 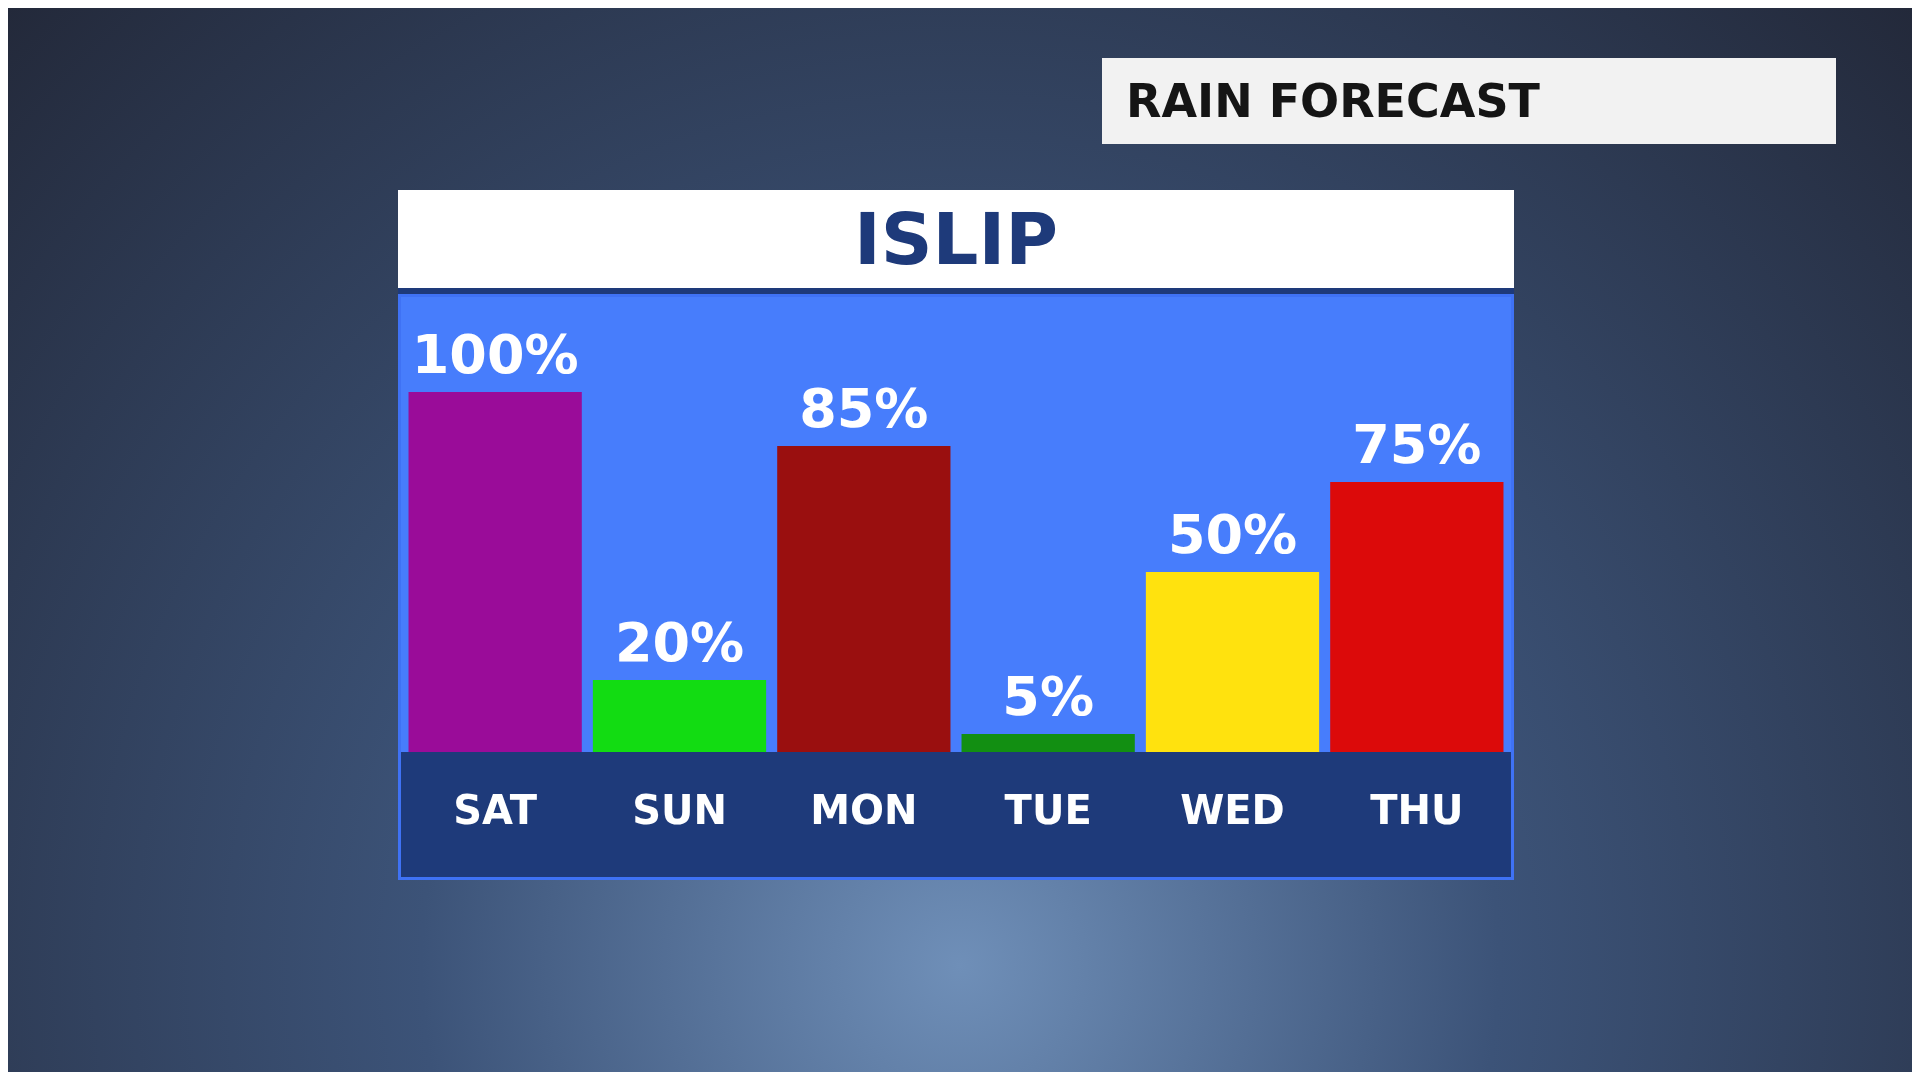 I want to click on data-label: 85%, so click(x=864, y=409).